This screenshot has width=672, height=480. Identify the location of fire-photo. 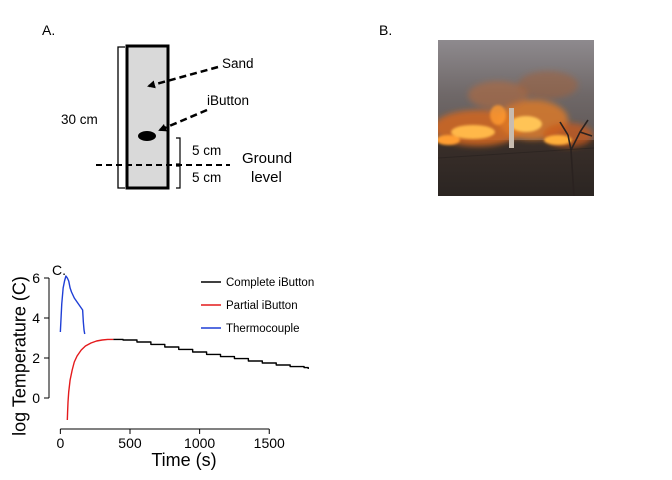
(516, 118).